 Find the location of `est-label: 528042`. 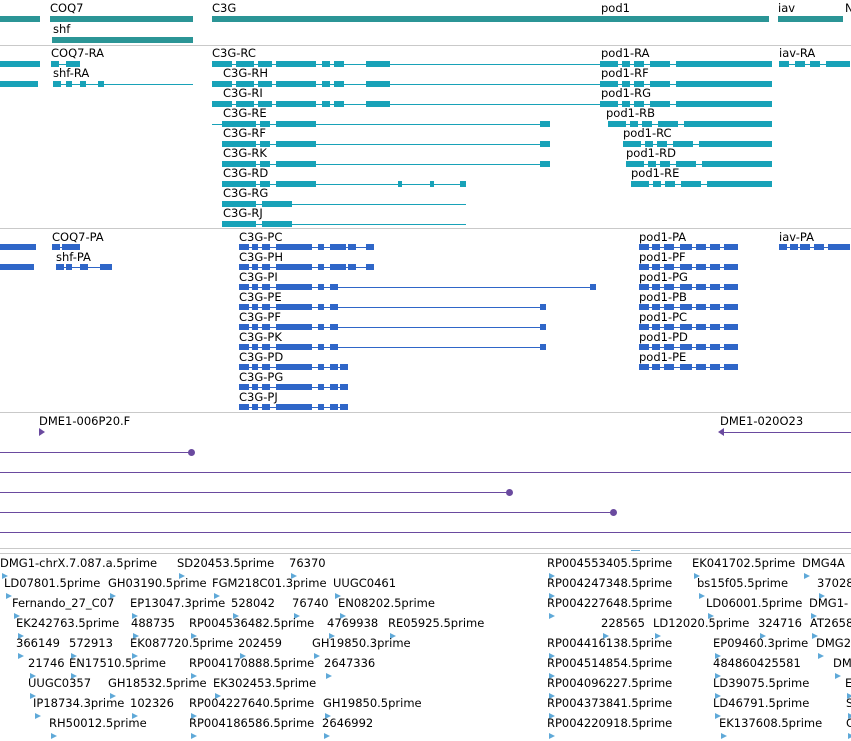

est-label: 528042 is located at coordinates (253, 603).